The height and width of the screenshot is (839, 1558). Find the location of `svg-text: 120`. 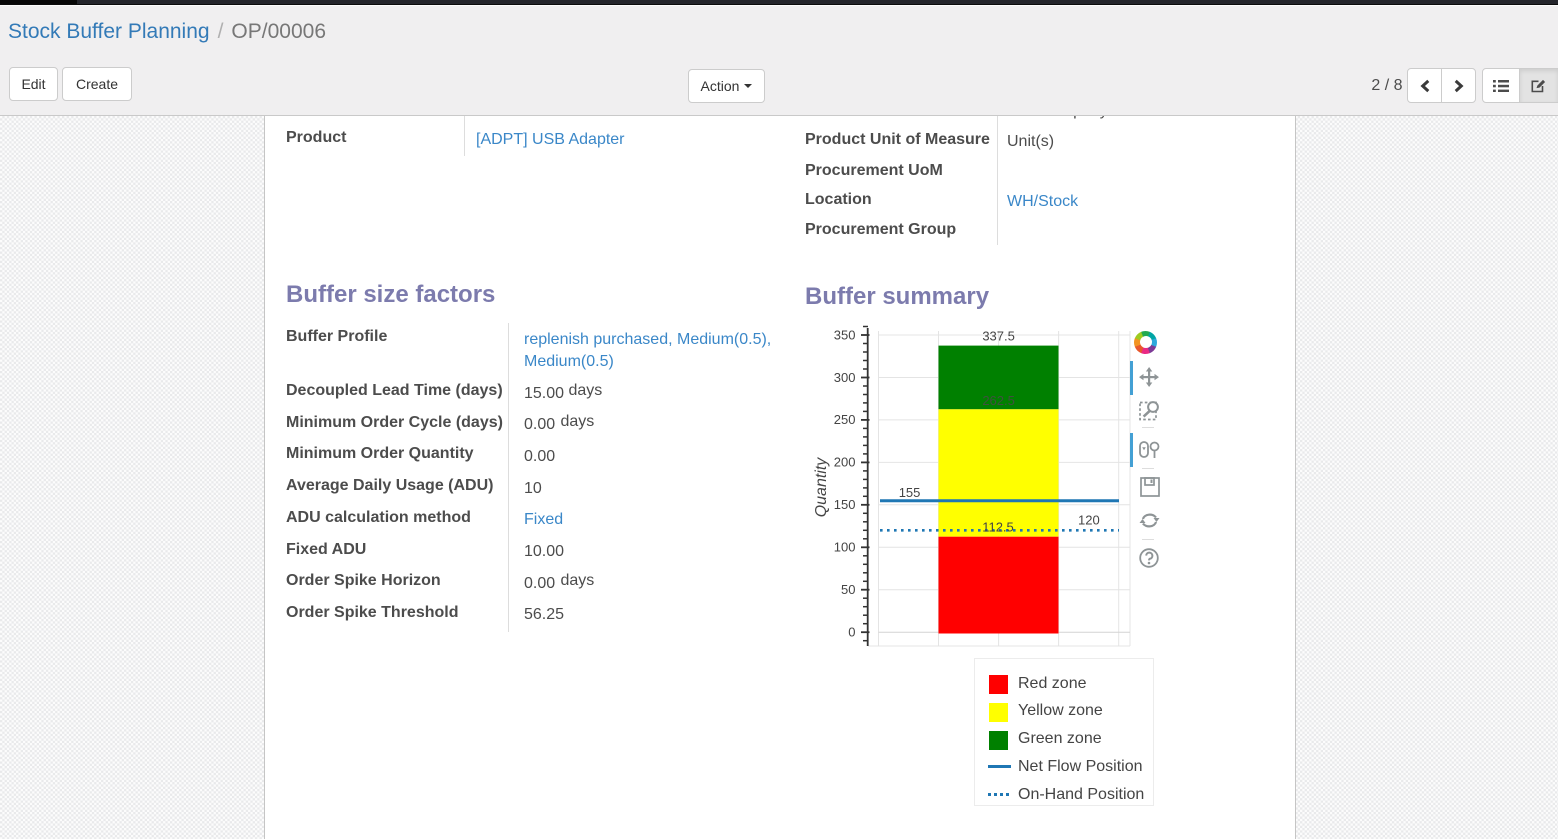

svg-text: 120 is located at coordinates (1089, 520).